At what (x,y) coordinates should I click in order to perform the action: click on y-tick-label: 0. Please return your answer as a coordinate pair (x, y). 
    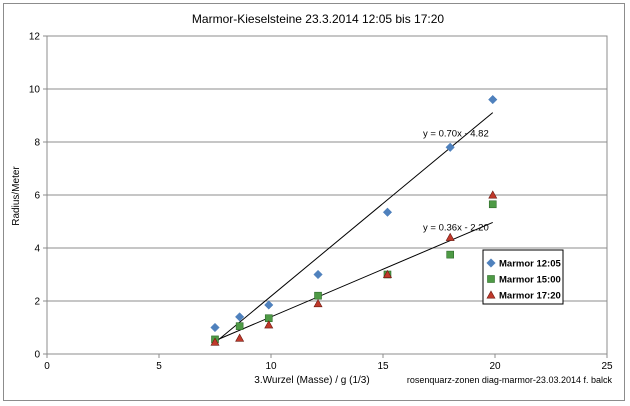
    Looking at the image, I should click on (37, 355).